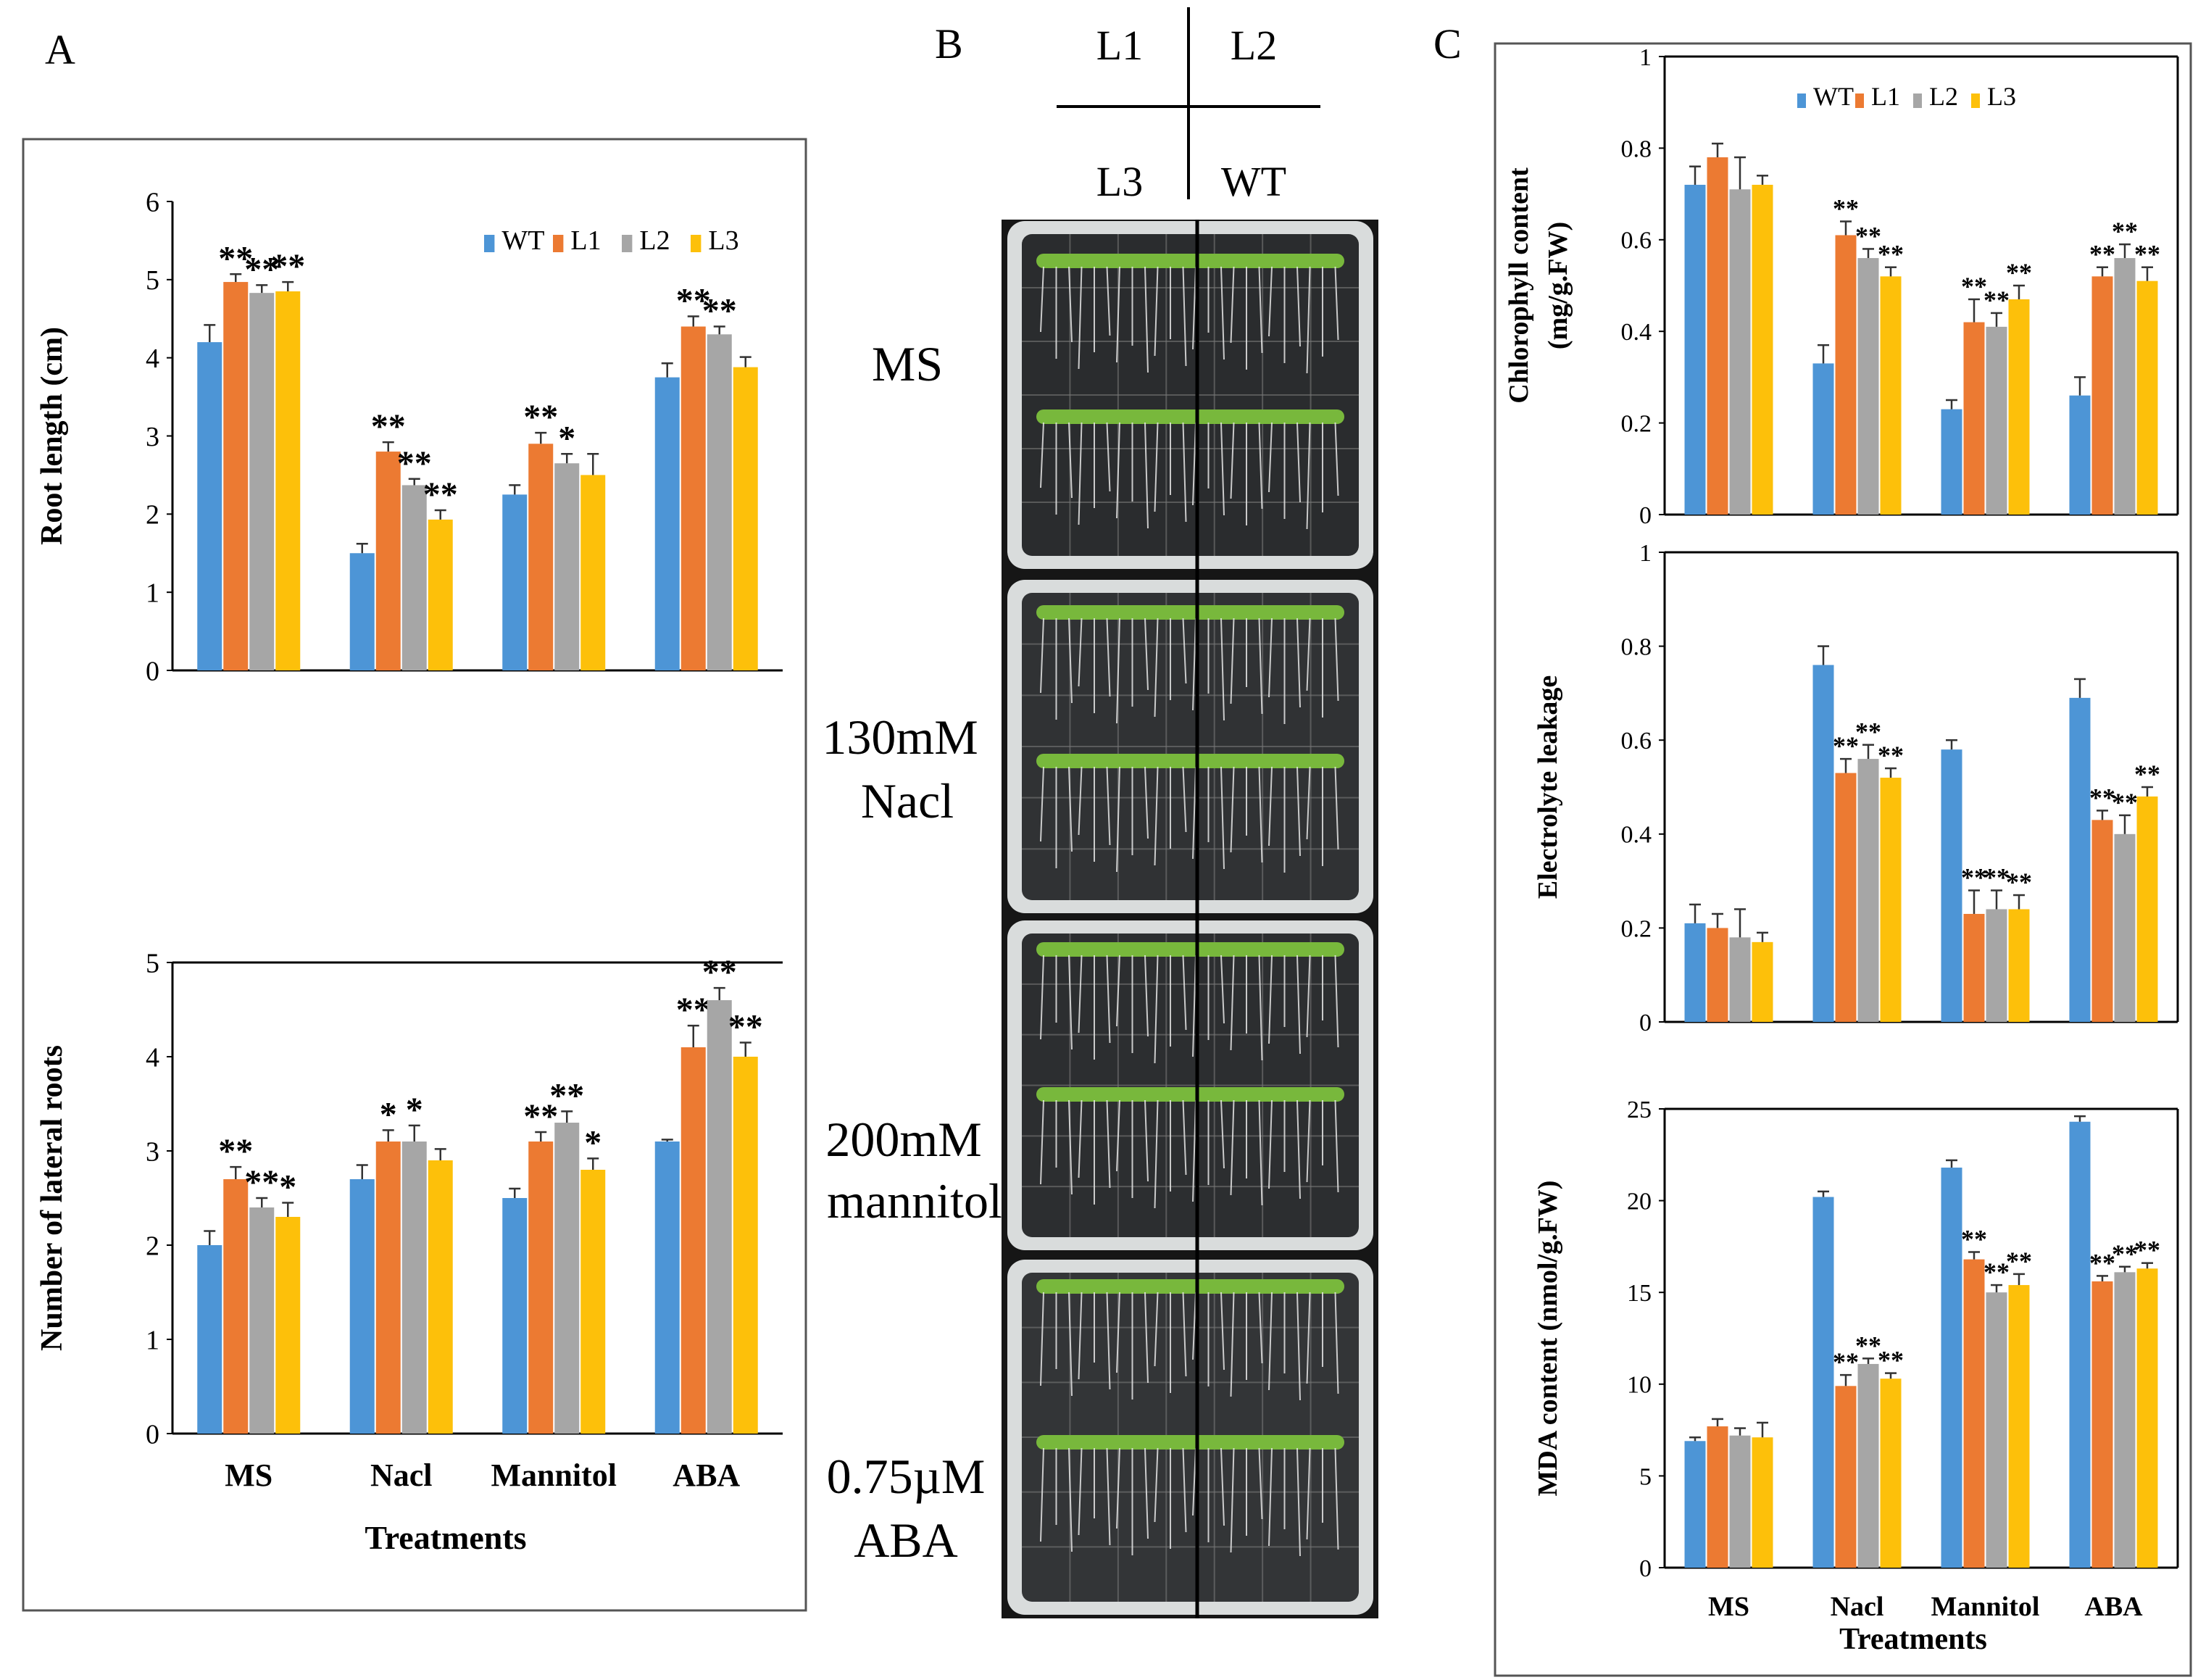  I want to click on category-label-nacl: Nacl, so click(1857, 1607).